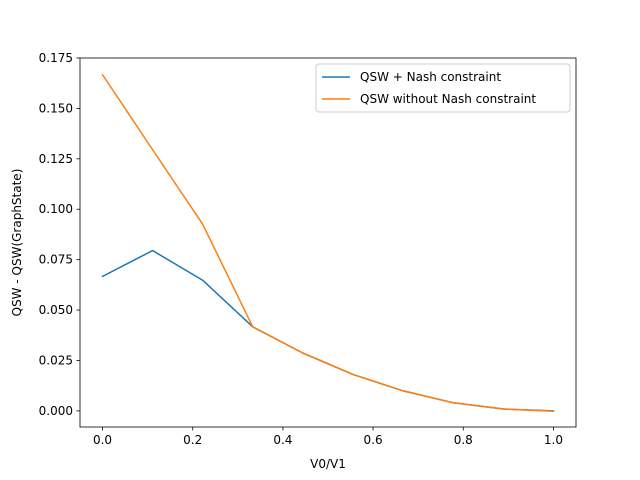  I want to click on y-tick-label: 0.025, so click(56, 360).